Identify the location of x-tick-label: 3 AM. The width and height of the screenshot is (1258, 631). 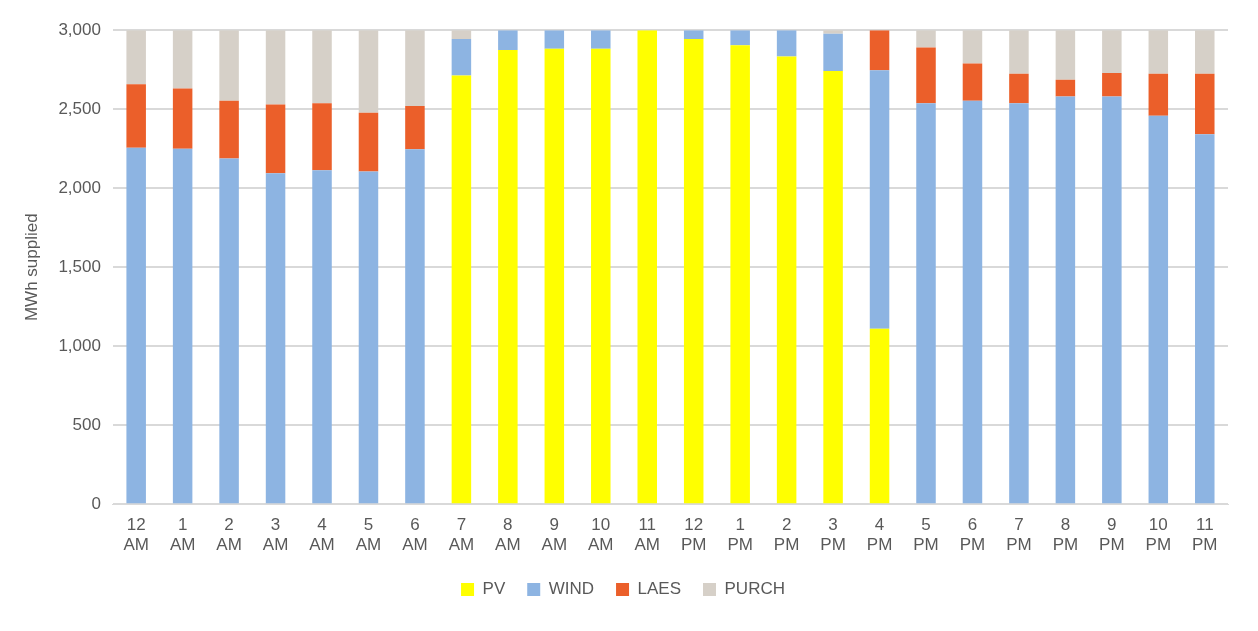
(275, 535).